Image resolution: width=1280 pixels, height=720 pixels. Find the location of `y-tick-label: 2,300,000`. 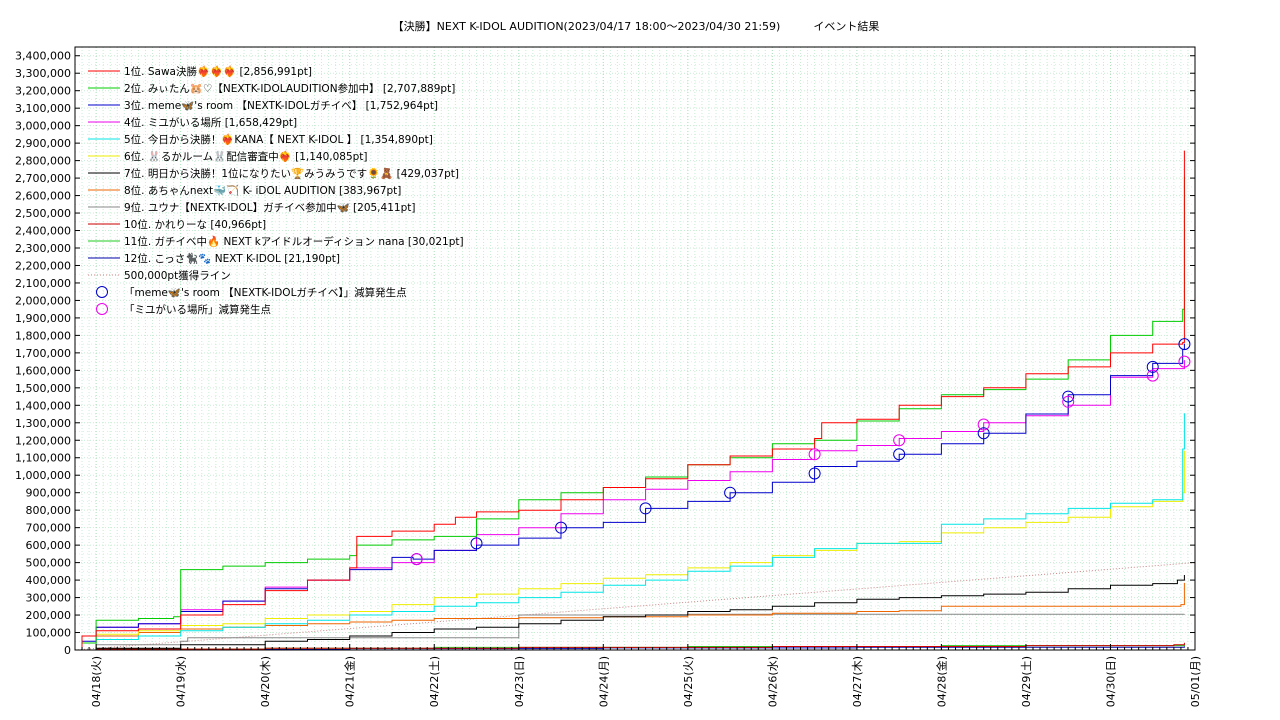

y-tick-label: 2,300,000 is located at coordinates (43, 248).